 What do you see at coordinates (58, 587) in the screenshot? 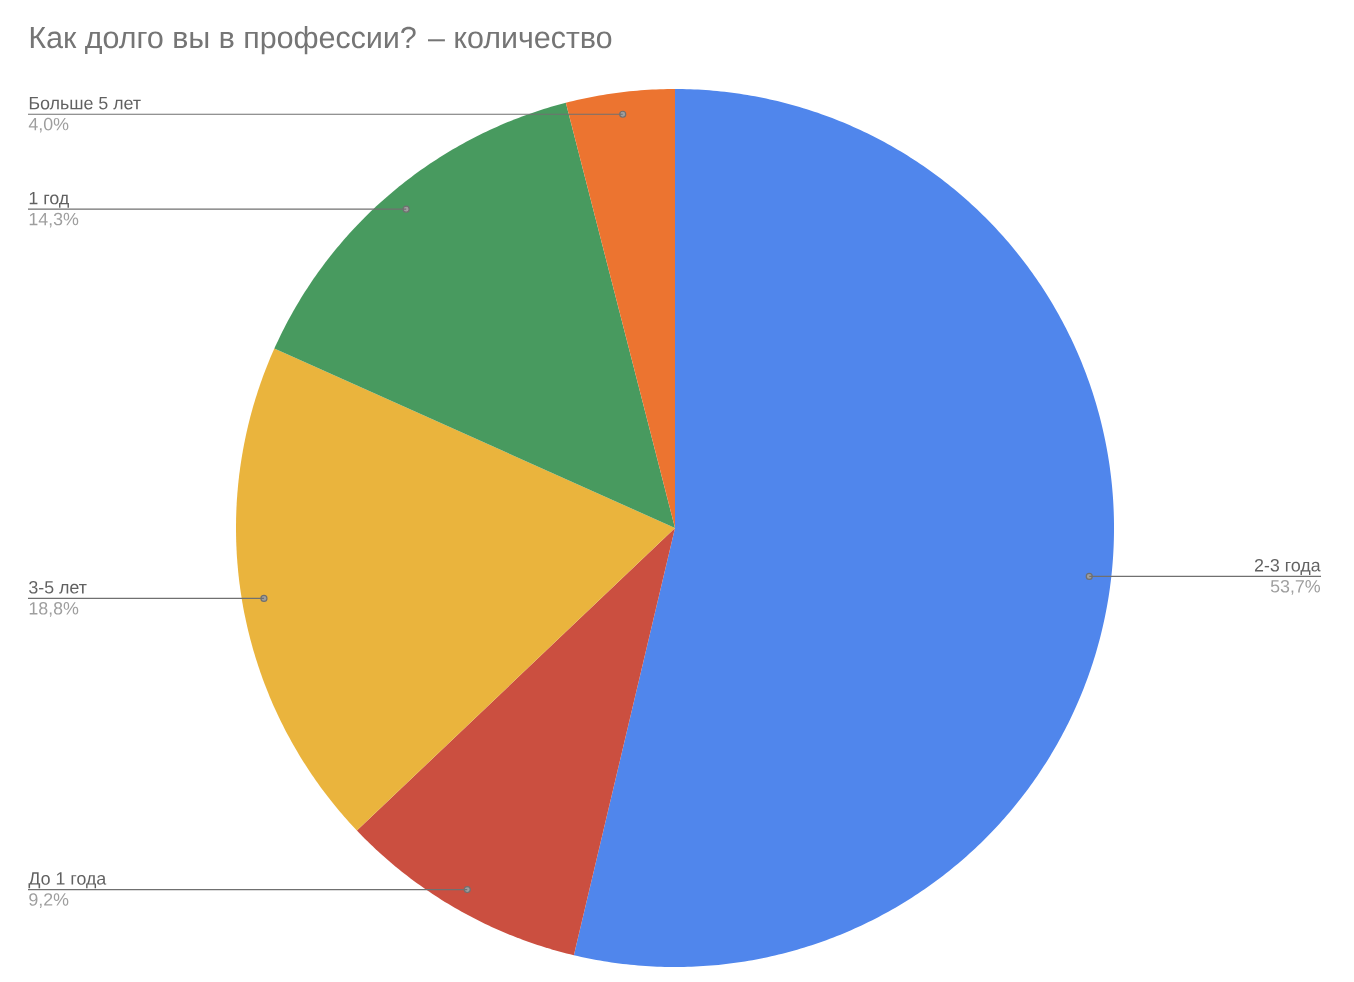
I see `slice-label: 3-5 лет` at bounding box center [58, 587].